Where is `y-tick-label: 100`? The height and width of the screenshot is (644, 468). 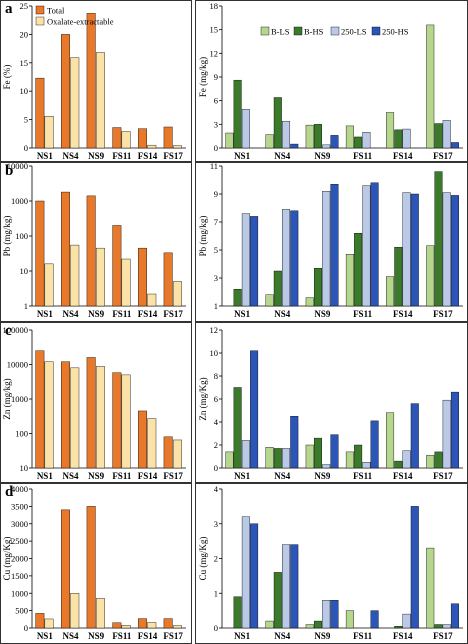 y-tick-label: 100 is located at coordinates (21, 434).